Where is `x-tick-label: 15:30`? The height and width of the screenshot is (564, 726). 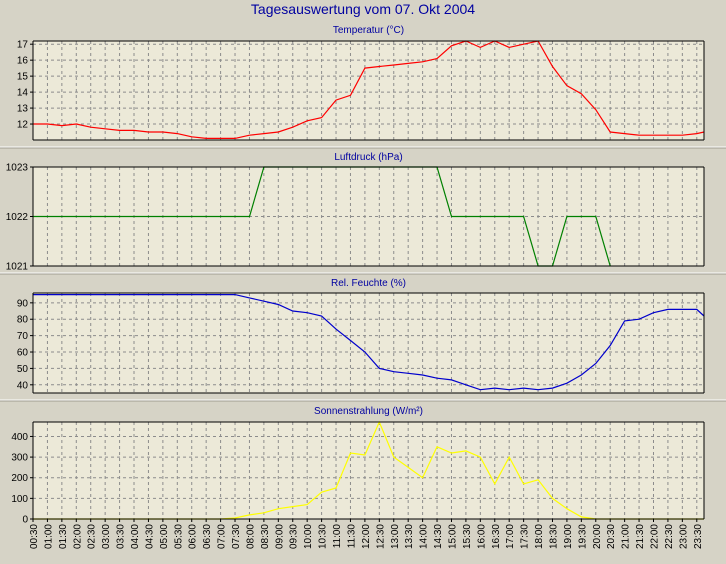
x-tick-label: 15:30 is located at coordinates (467, 536).